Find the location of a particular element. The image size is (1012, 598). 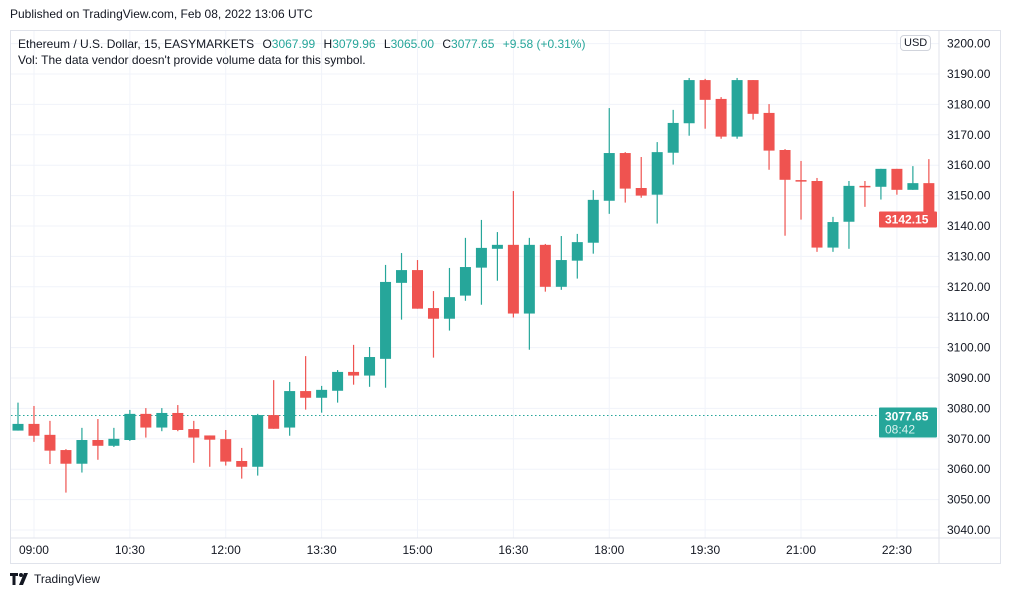

time-tick-label: 18:00 is located at coordinates (609, 550).